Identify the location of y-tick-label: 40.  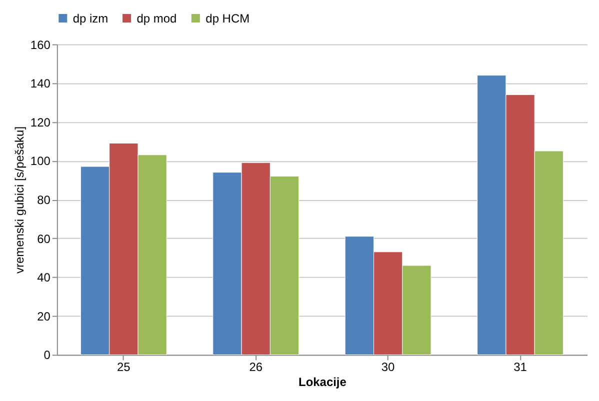
(44, 277).